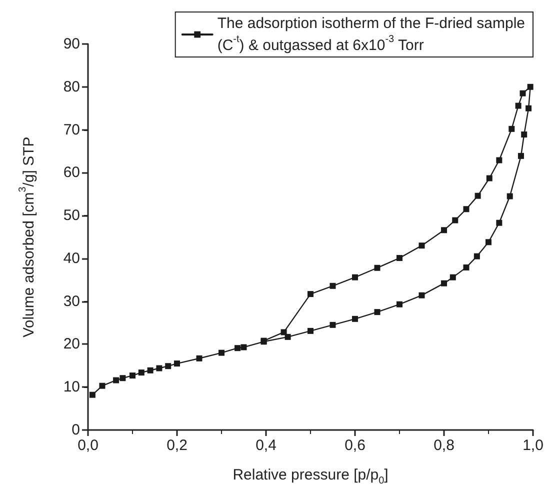 The width and height of the screenshot is (547, 496). Describe the element at coordinates (88, 445) in the screenshot. I see `x-tick-label: 0,0` at that location.